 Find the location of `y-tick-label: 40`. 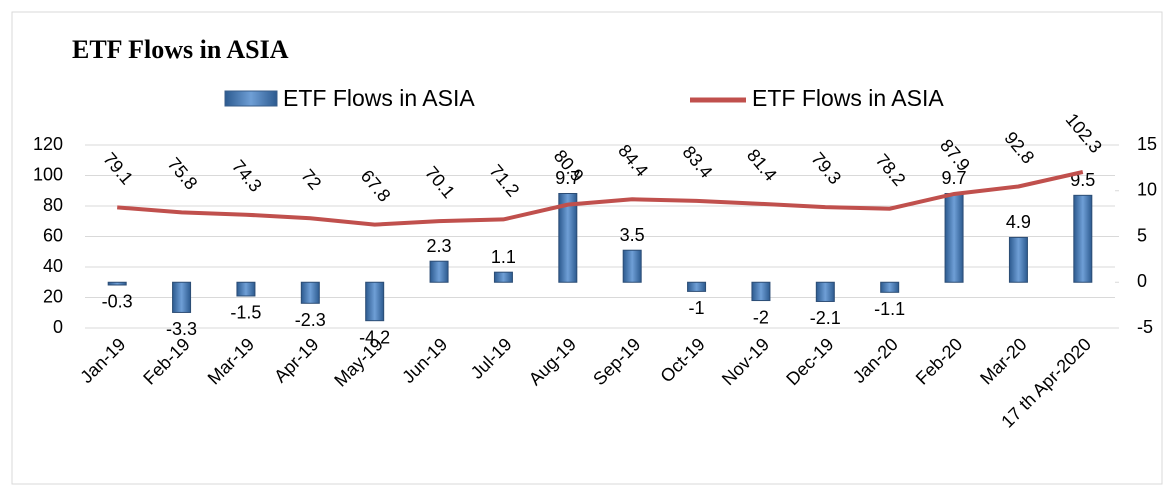

y-tick-label: 40 is located at coordinates (53, 266).